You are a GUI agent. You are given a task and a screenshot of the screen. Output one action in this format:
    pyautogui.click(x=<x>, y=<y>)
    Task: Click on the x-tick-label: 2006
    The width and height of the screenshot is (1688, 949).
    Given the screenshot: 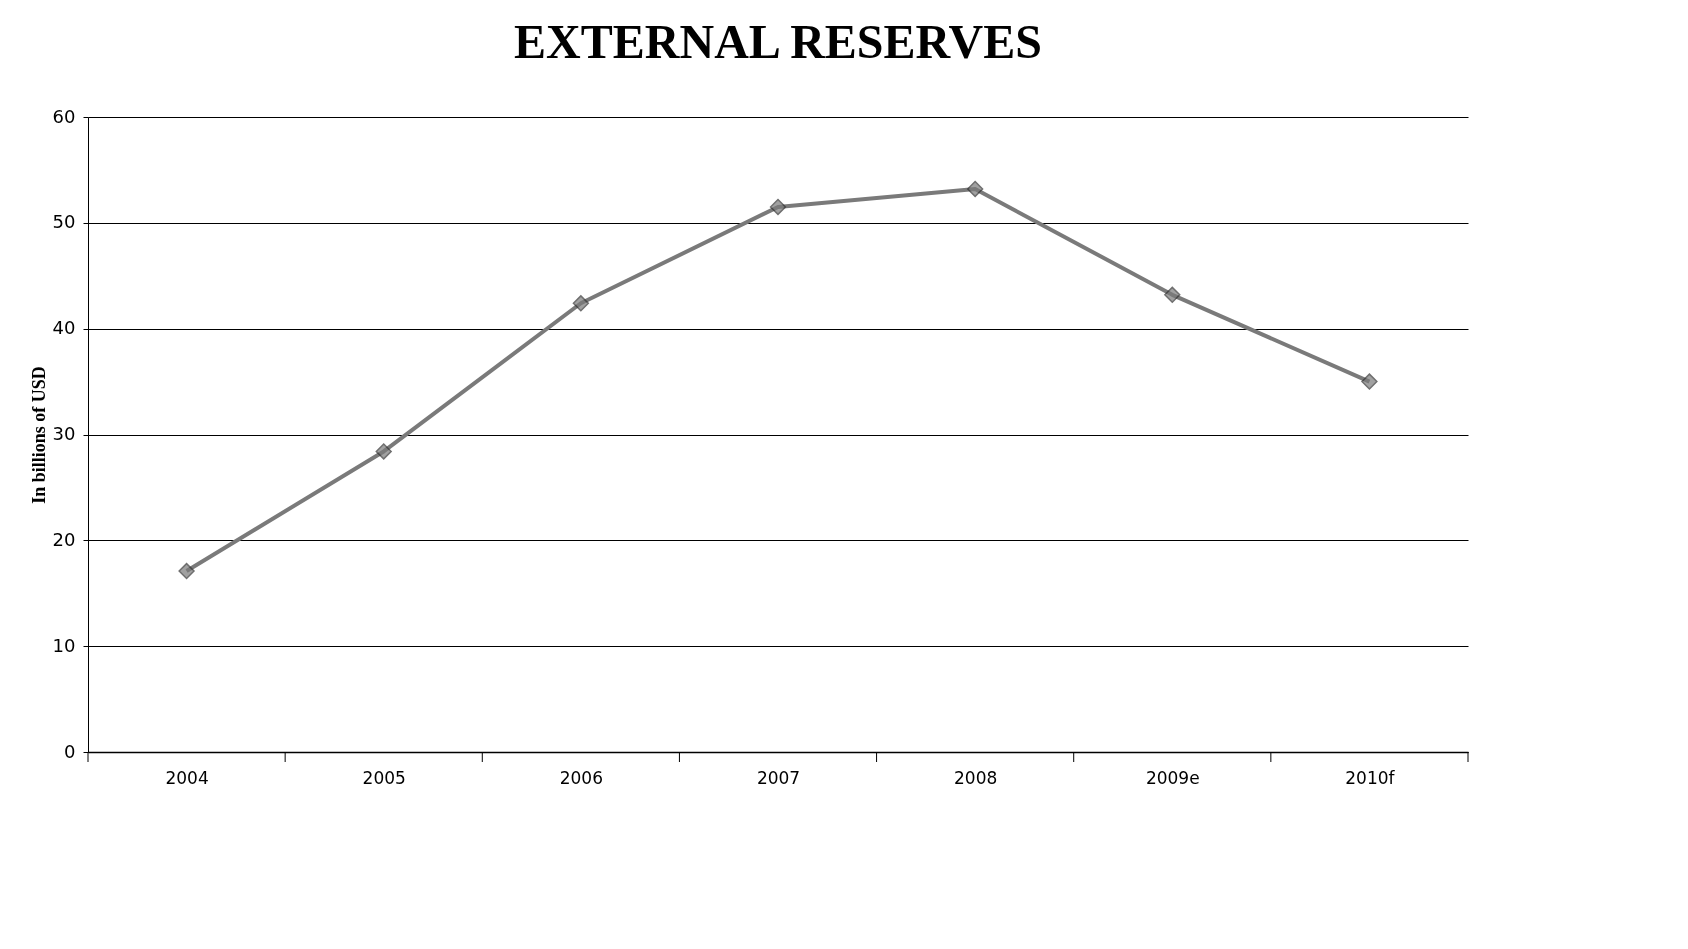 What is the action you would take?
    pyautogui.click(x=581, y=777)
    